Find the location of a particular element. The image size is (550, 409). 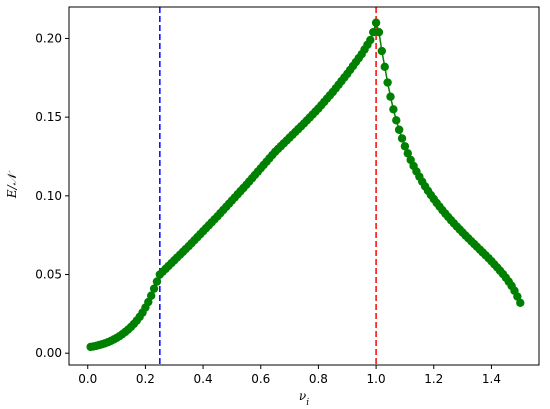

y-axis-ticks: 0.00 0.05 0.10 0.15 0.20 is located at coordinates (52, 195).